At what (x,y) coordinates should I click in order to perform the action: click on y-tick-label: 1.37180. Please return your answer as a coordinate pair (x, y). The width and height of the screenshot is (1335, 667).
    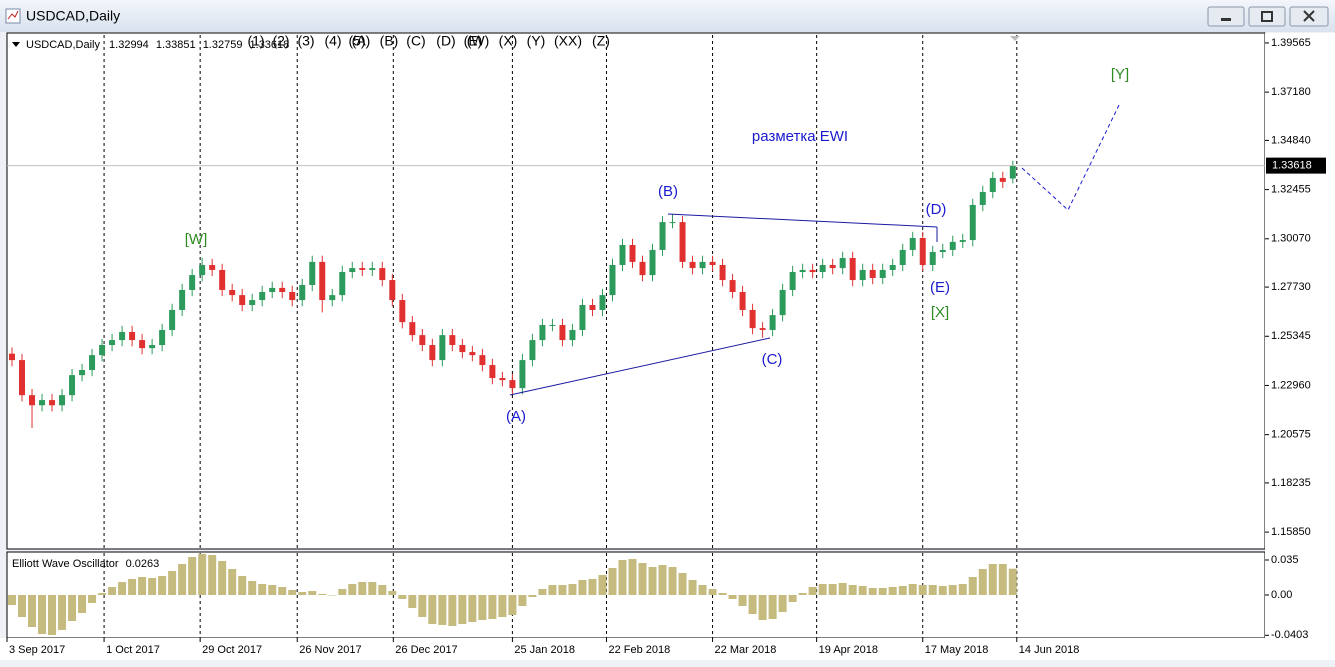
    Looking at the image, I should click on (1291, 92).